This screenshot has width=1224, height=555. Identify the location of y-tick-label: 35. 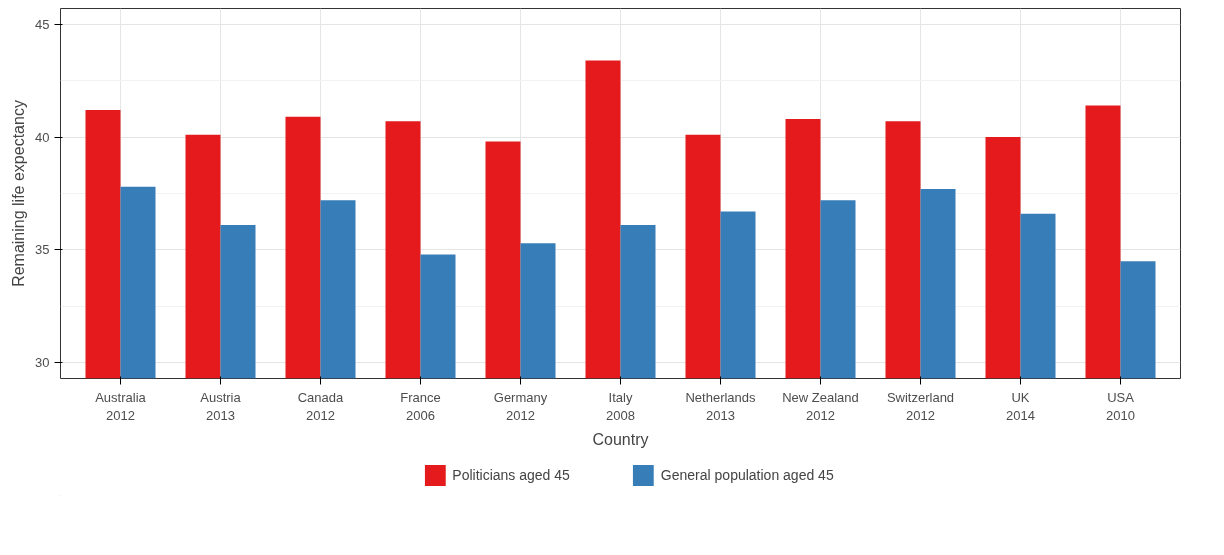
(42, 250).